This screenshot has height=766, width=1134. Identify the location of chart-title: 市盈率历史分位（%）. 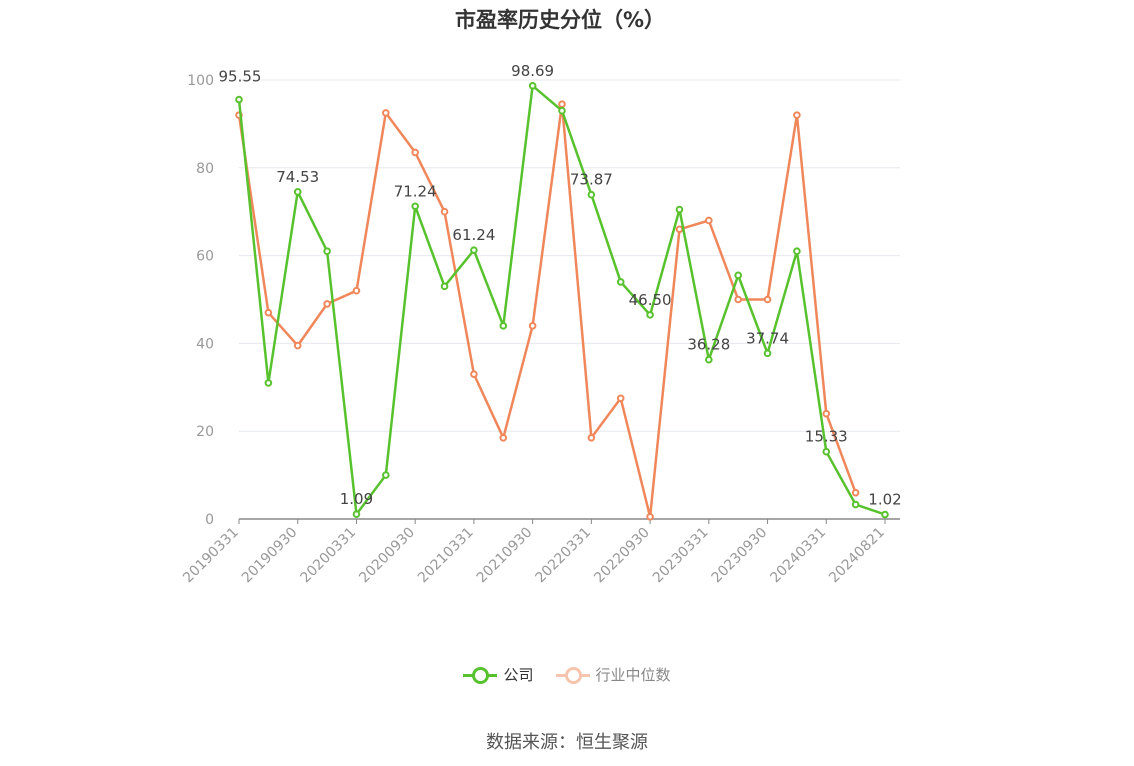
(560, 20).